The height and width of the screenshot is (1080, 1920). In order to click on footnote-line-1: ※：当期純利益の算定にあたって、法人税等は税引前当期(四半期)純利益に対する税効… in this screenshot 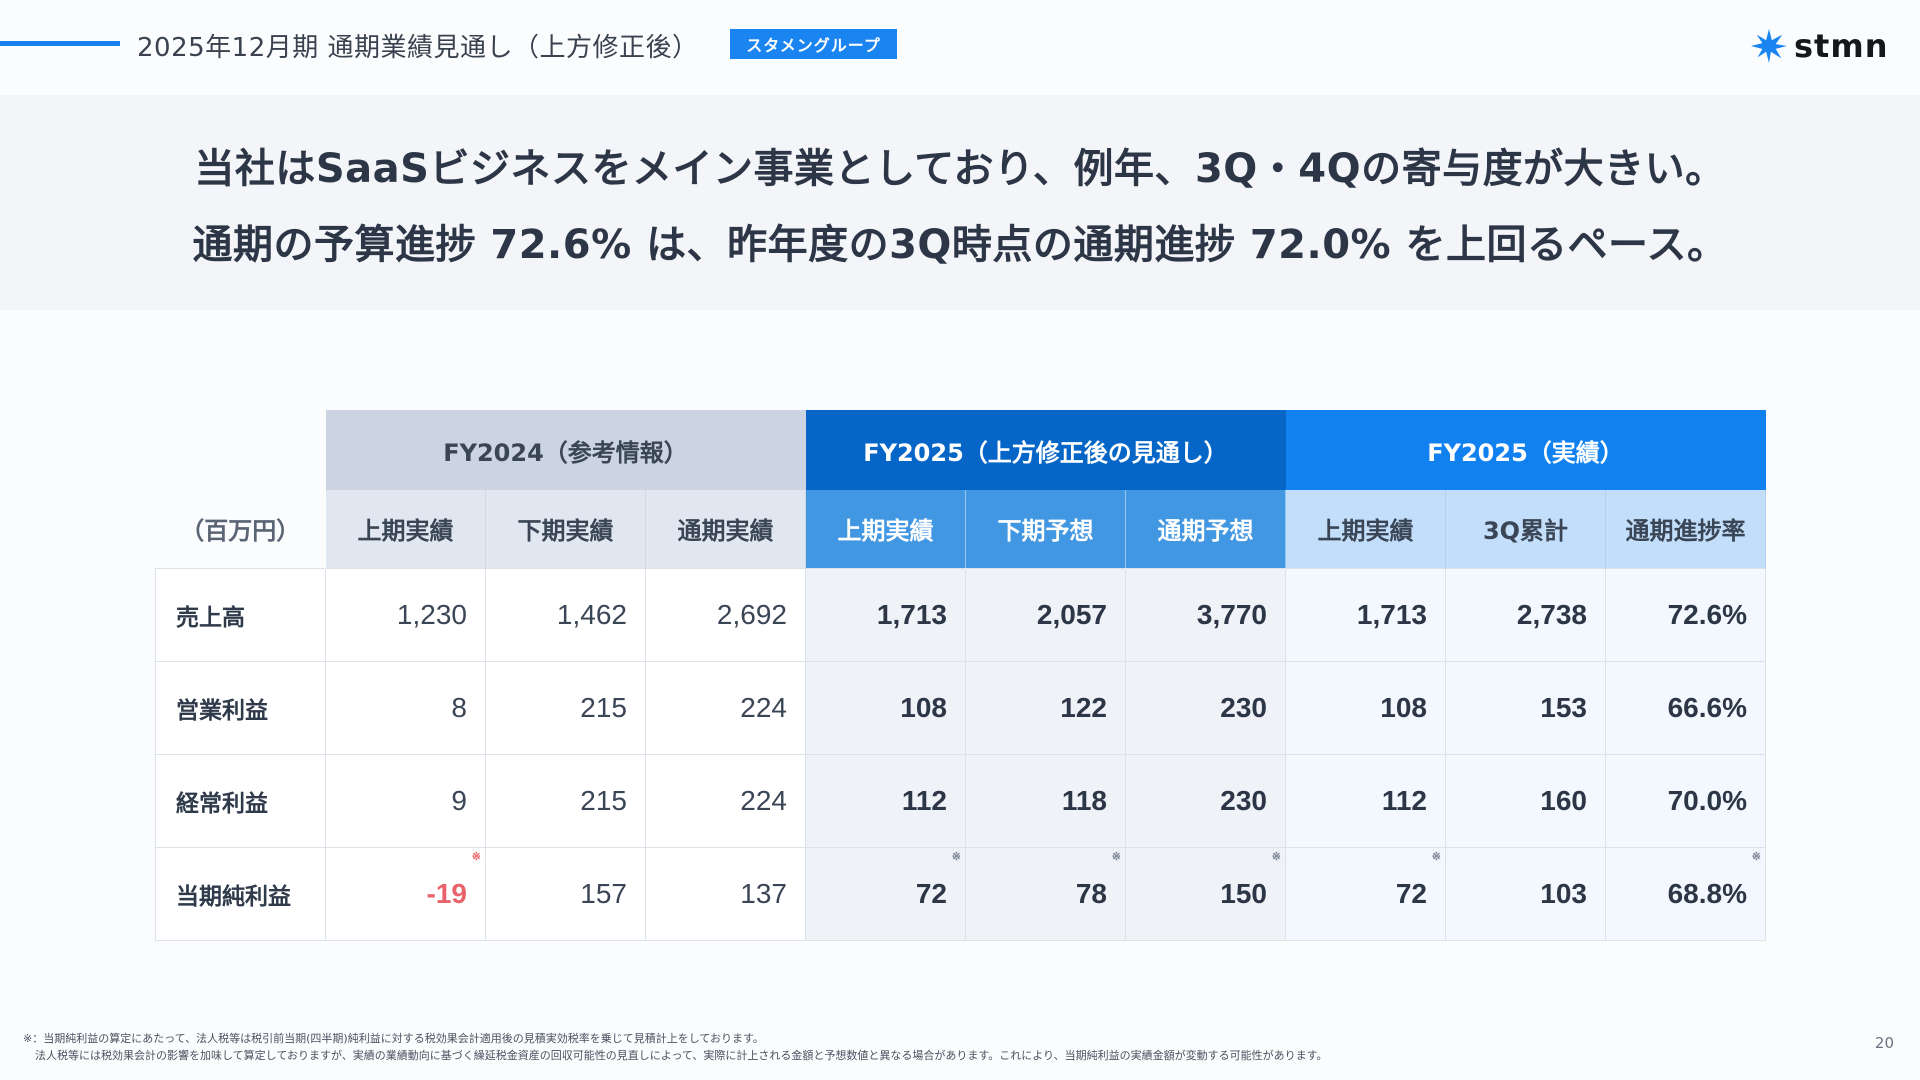, I will do `click(393, 1038)`.